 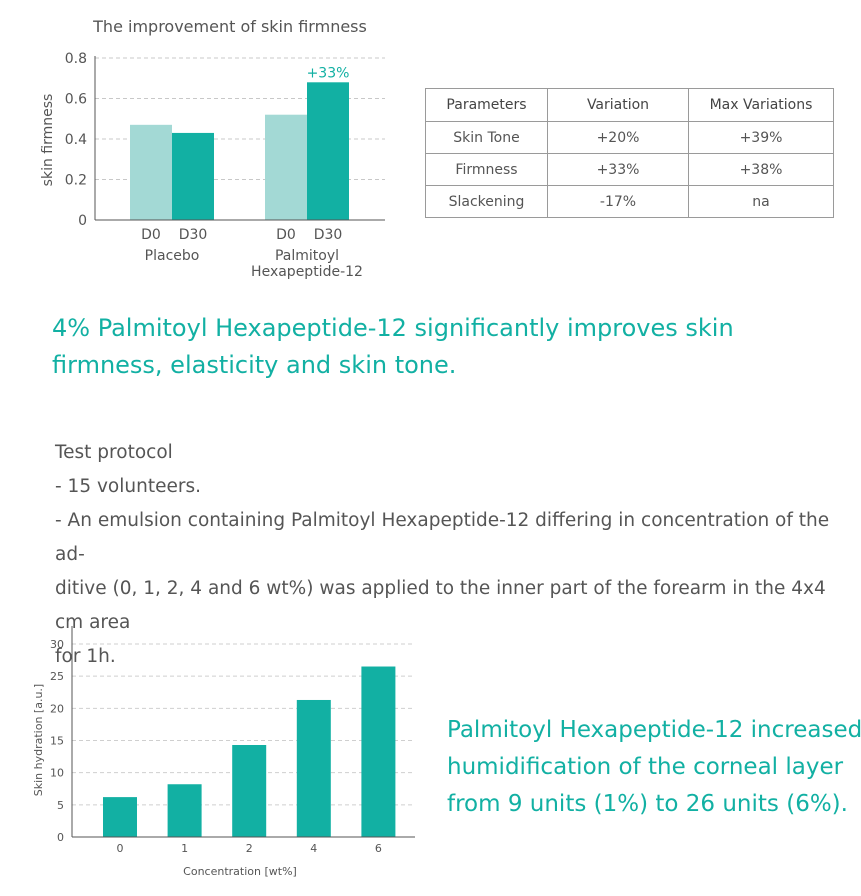 I want to click on y-tick-label: 0.6, so click(x=76, y=100).